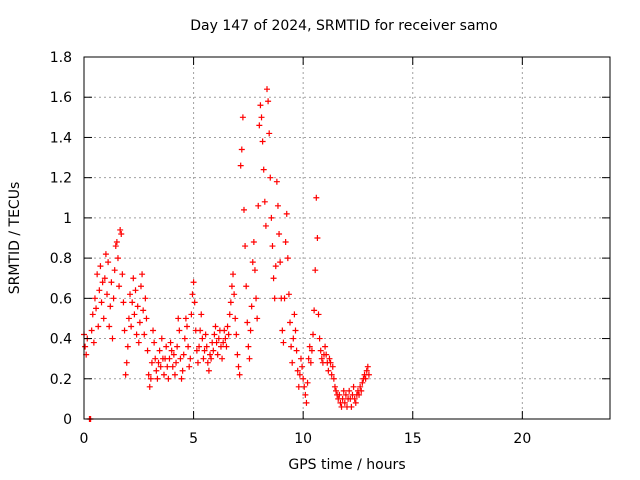 This screenshot has width=640, height=480. Describe the element at coordinates (413, 439) in the screenshot. I see `x-tick-label: 15` at that location.